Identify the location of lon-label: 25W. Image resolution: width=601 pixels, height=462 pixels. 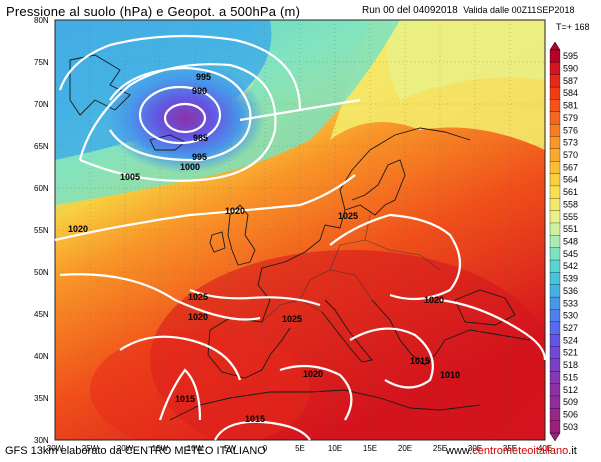
(90, 448).